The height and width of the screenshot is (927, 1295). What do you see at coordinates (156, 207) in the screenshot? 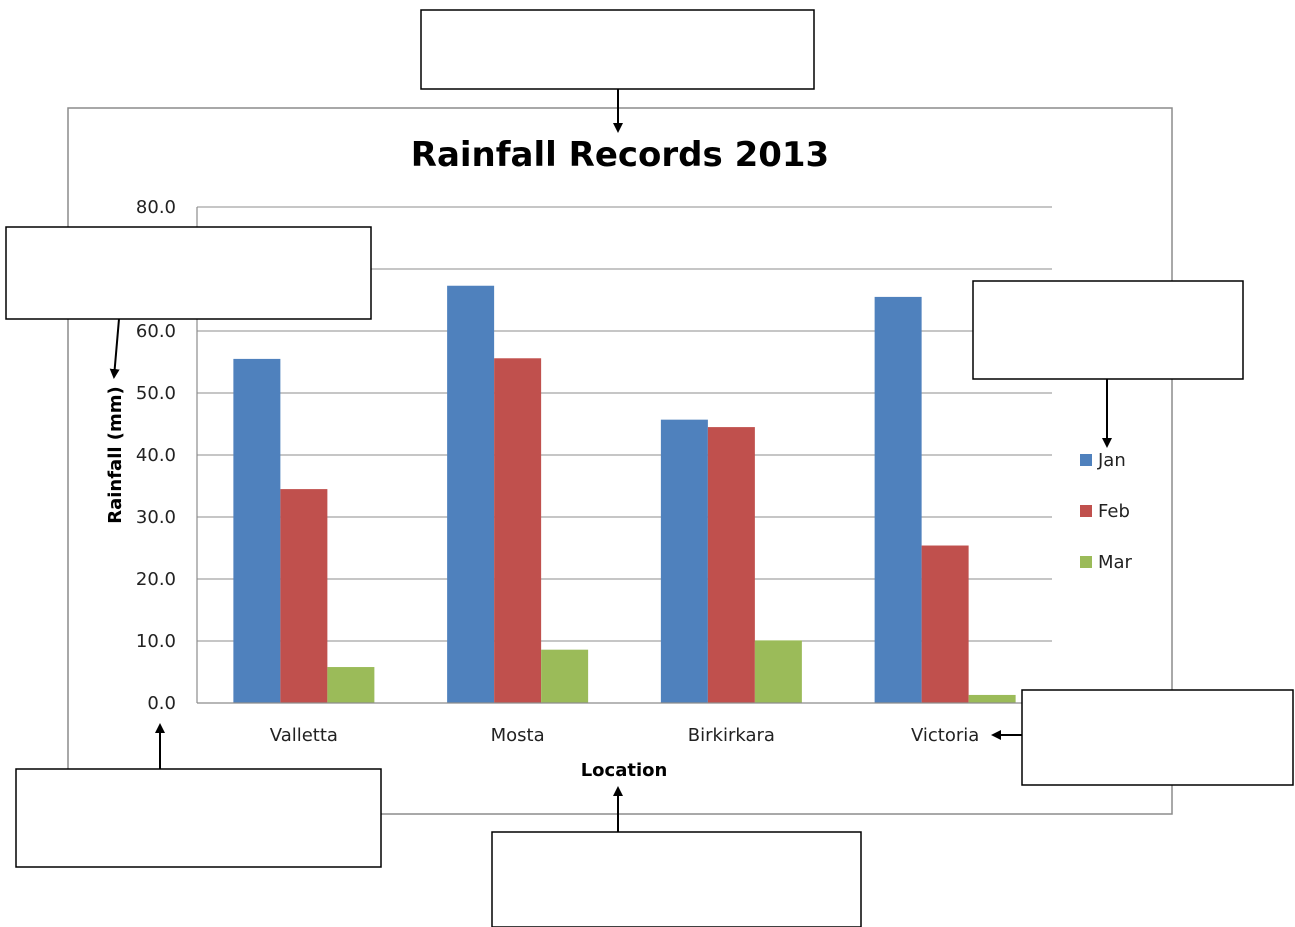
I see `y-tick-label: 80.0` at bounding box center [156, 207].